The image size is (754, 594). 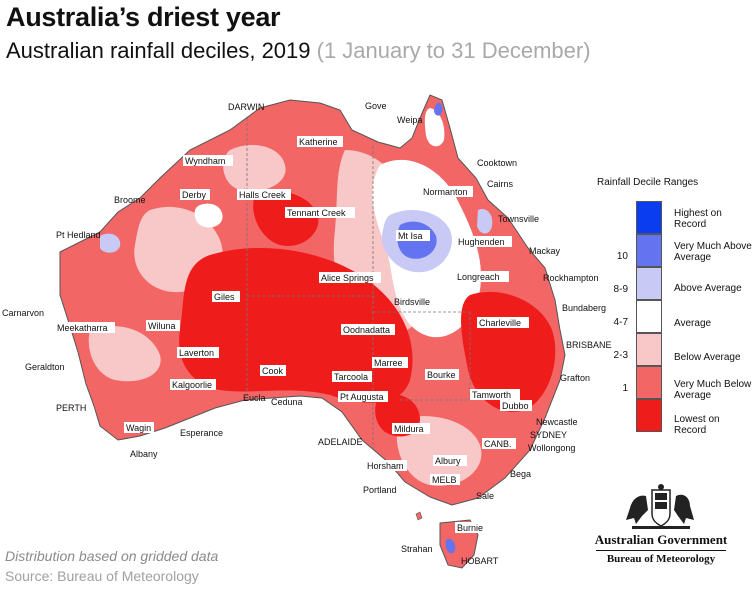 I want to click on city-halls-creek: Halls Creek, so click(x=262, y=195).